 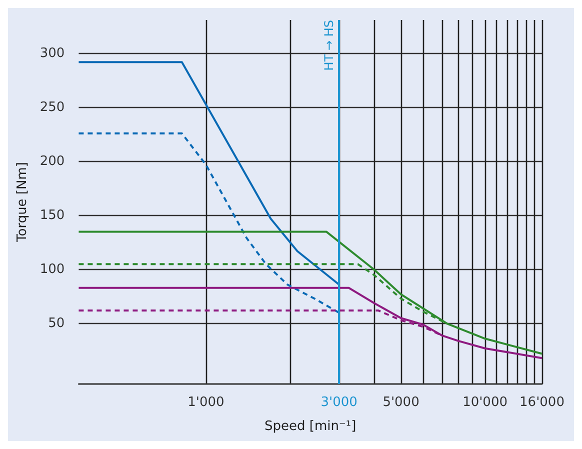 What do you see at coordinates (52, 161) in the screenshot?
I see `y-tick-label: 200` at bounding box center [52, 161].